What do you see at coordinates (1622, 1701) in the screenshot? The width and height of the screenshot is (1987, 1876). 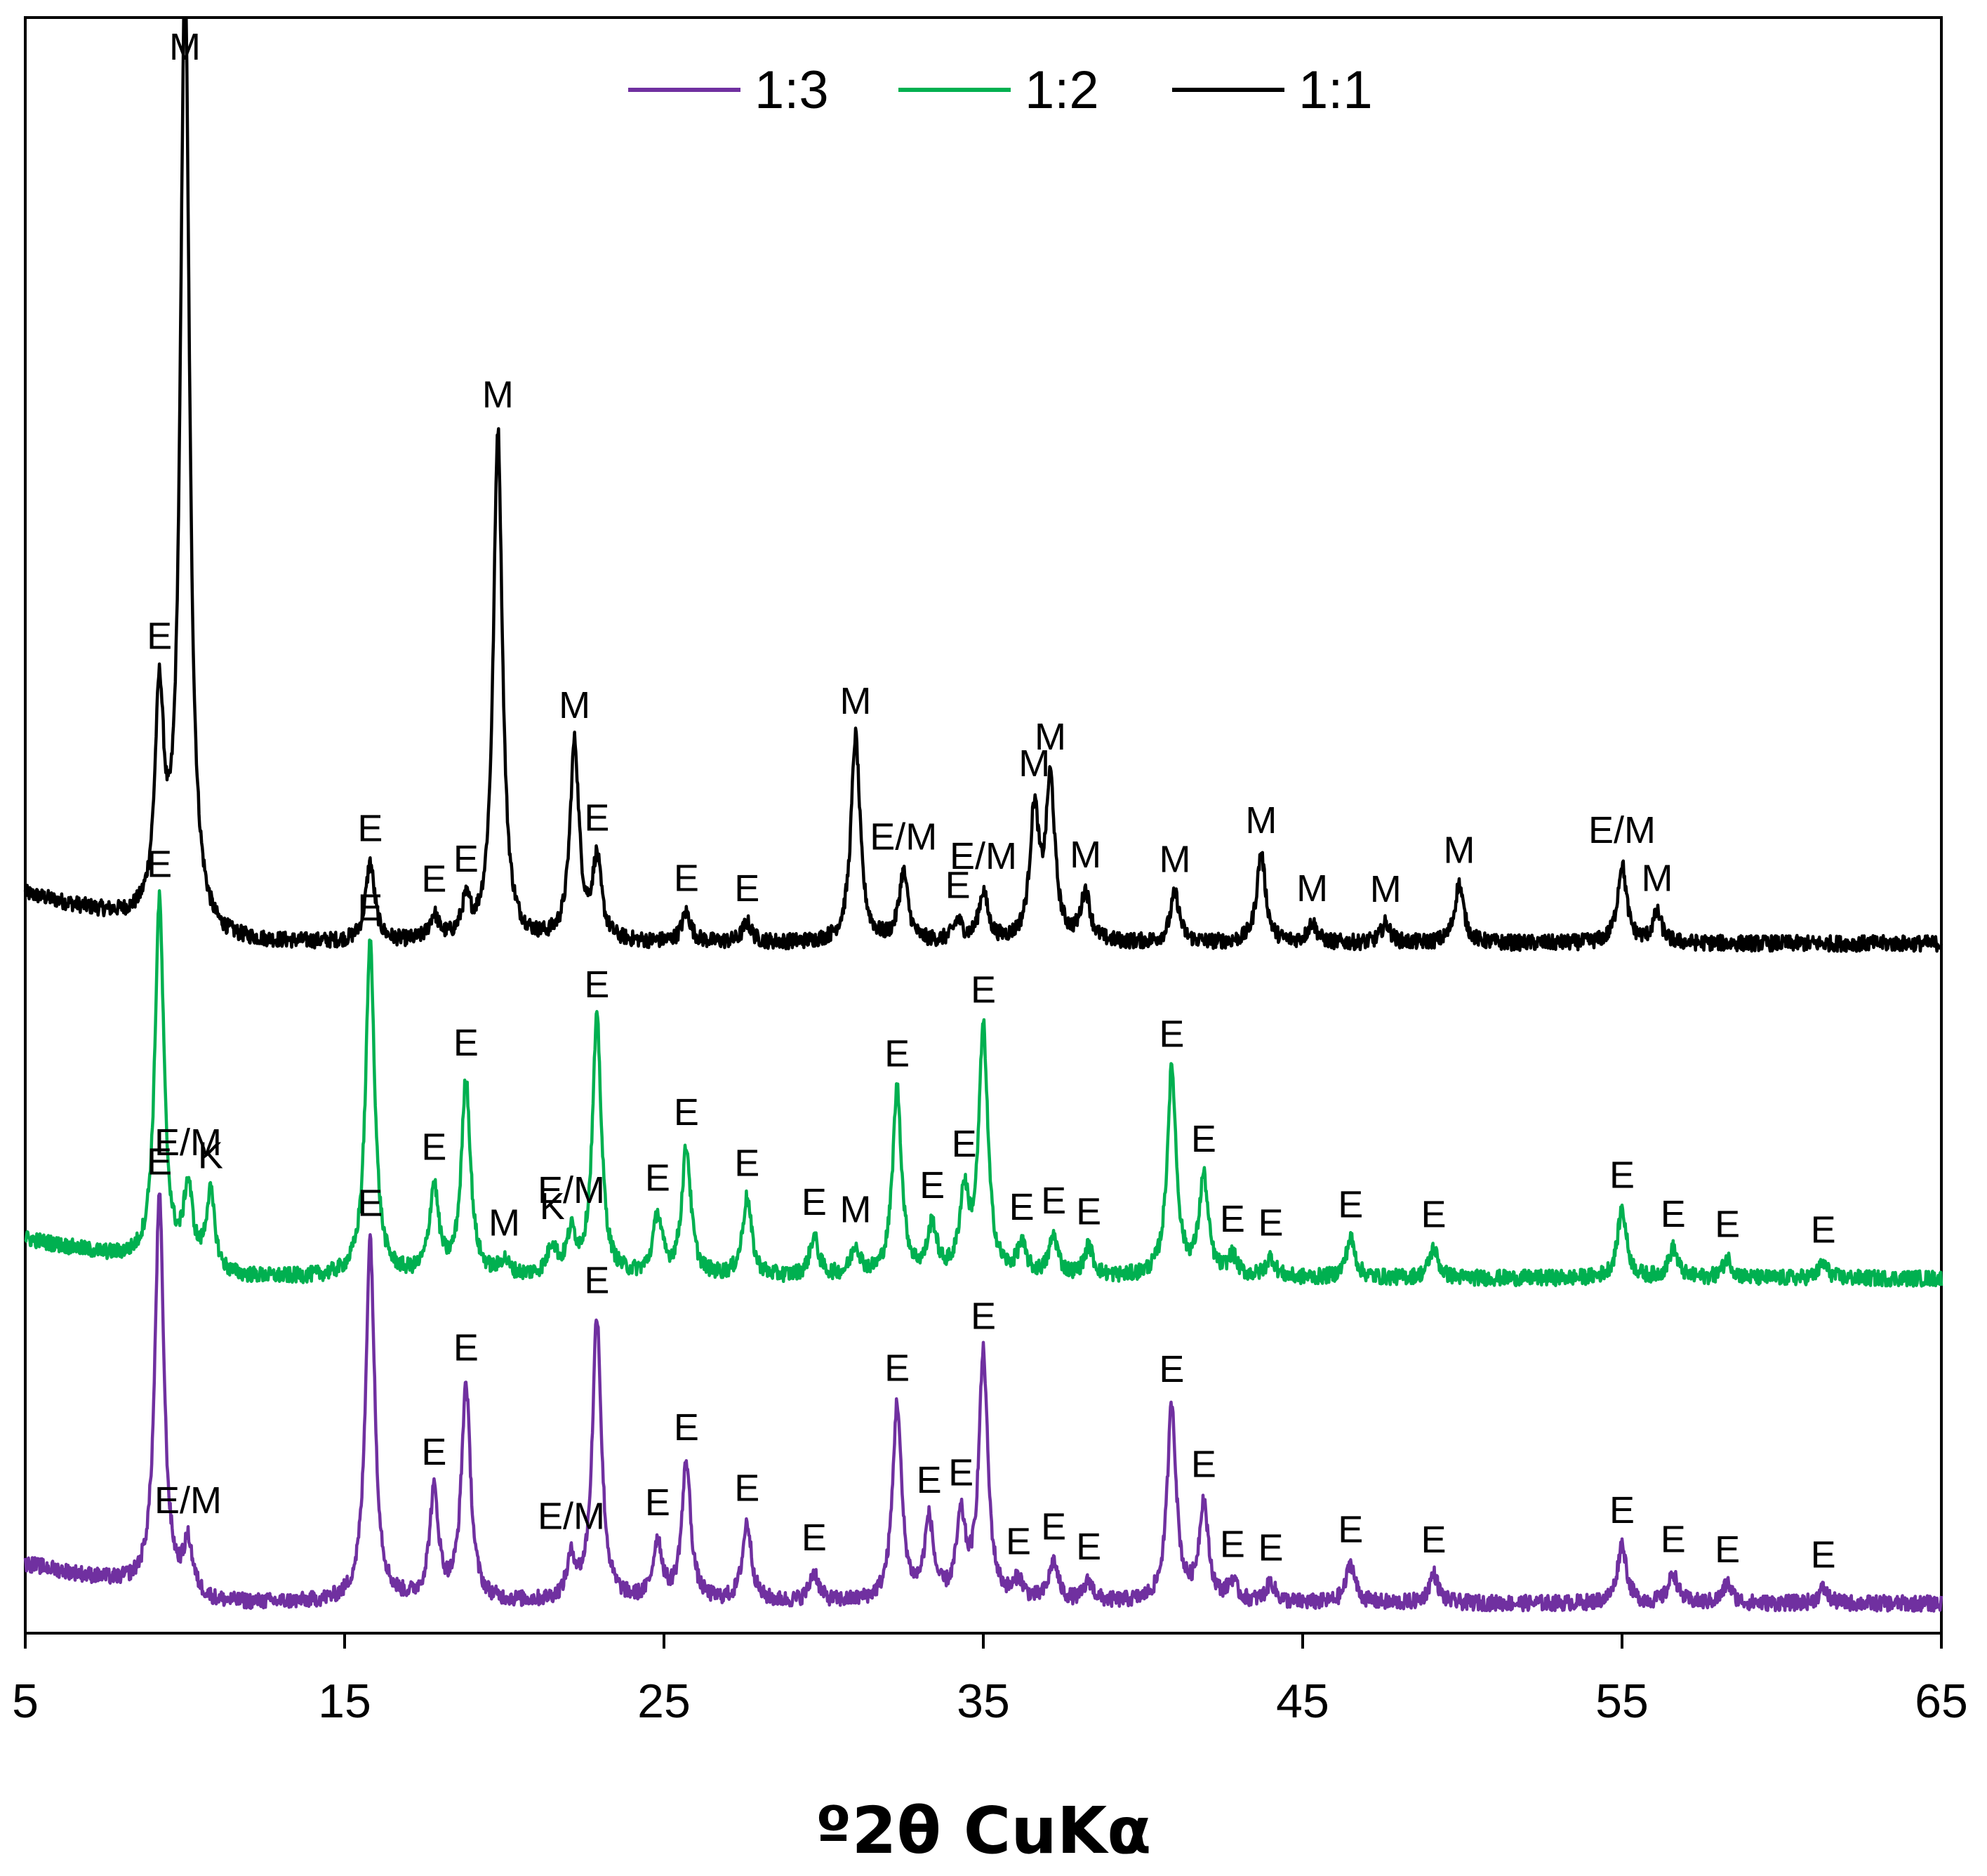 I see `x-tick-label: 55` at bounding box center [1622, 1701].